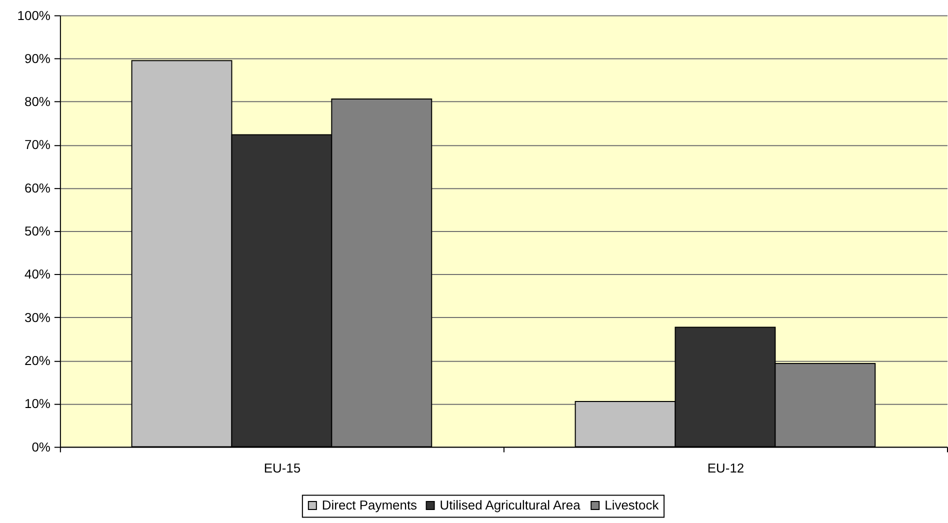 The image size is (948, 523). I want to click on y-tick-label: 10%, so click(37, 404).